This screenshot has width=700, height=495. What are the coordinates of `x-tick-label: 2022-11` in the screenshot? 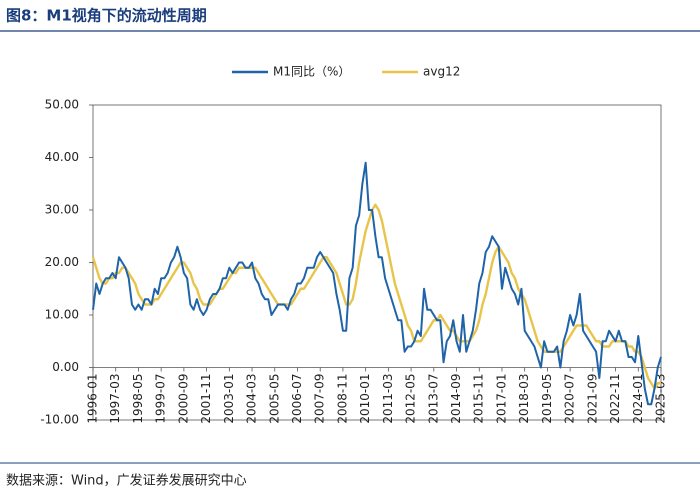 It's located at (615, 399).